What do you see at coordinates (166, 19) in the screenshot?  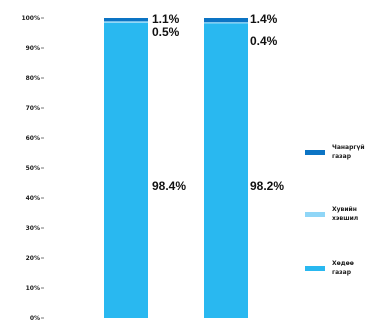 I see `data-label: 1.1%` at bounding box center [166, 19].